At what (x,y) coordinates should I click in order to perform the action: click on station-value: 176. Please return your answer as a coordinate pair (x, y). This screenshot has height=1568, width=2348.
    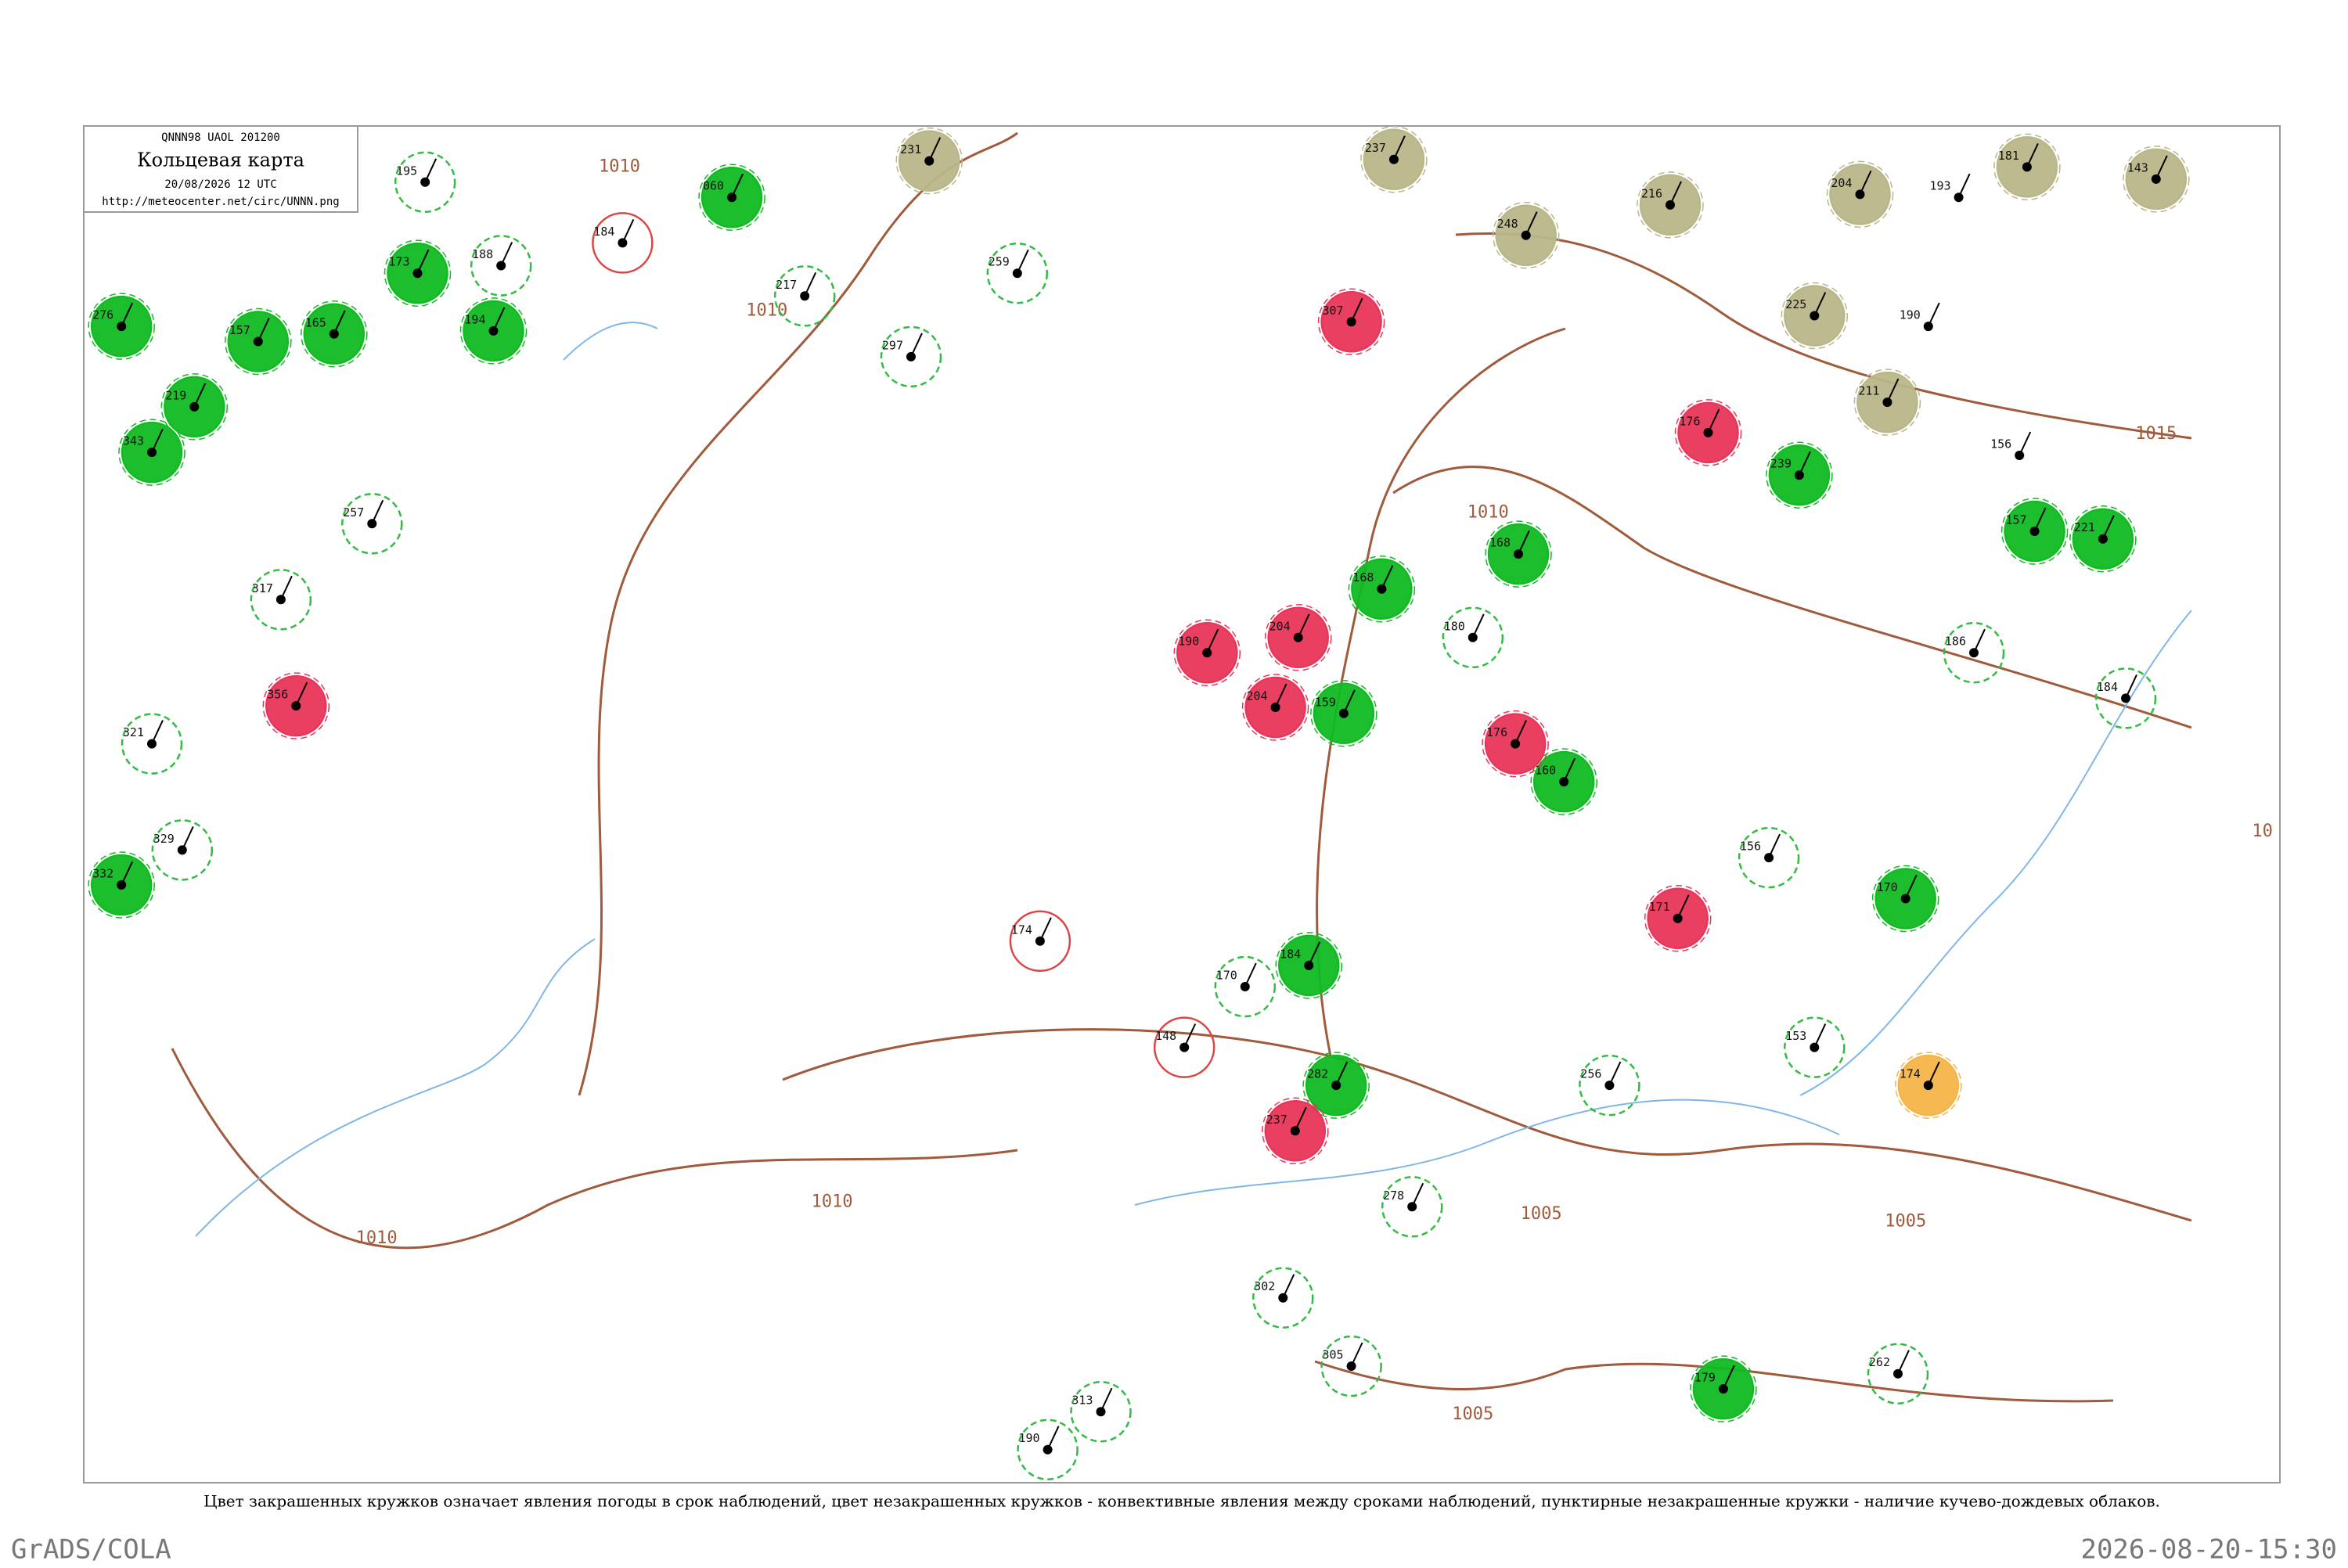
    Looking at the image, I should click on (1496, 732).